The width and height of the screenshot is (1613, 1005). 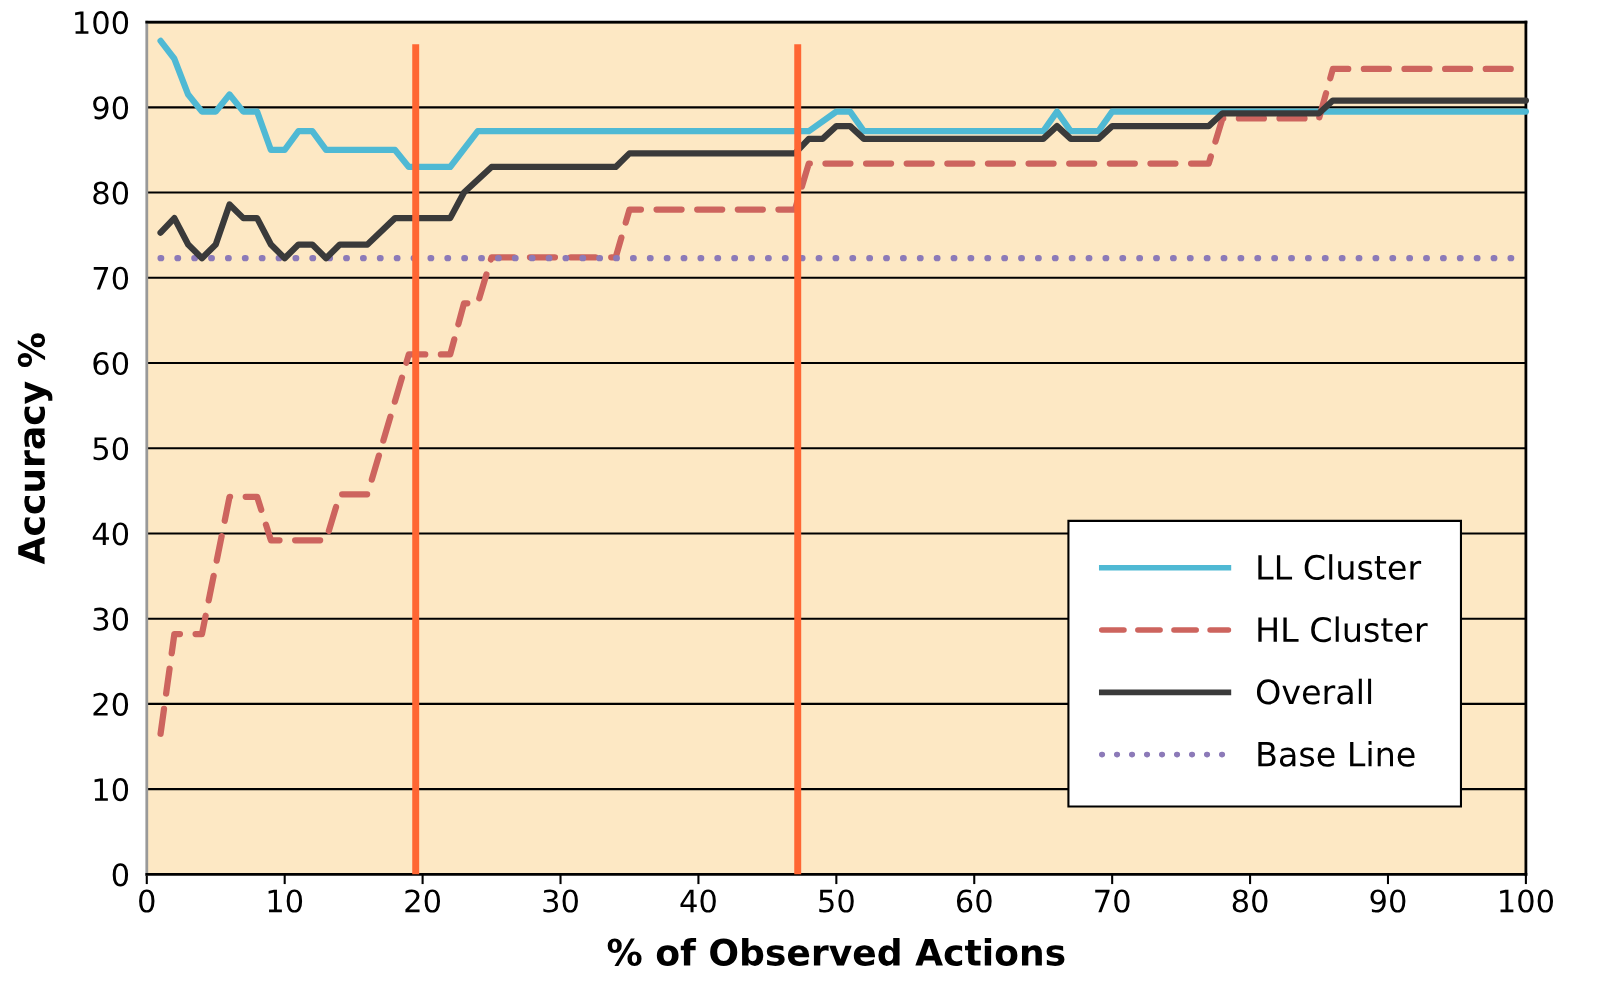 What do you see at coordinates (111, 363) in the screenshot?
I see `y-tick-label: 60` at bounding box center [111, 363].